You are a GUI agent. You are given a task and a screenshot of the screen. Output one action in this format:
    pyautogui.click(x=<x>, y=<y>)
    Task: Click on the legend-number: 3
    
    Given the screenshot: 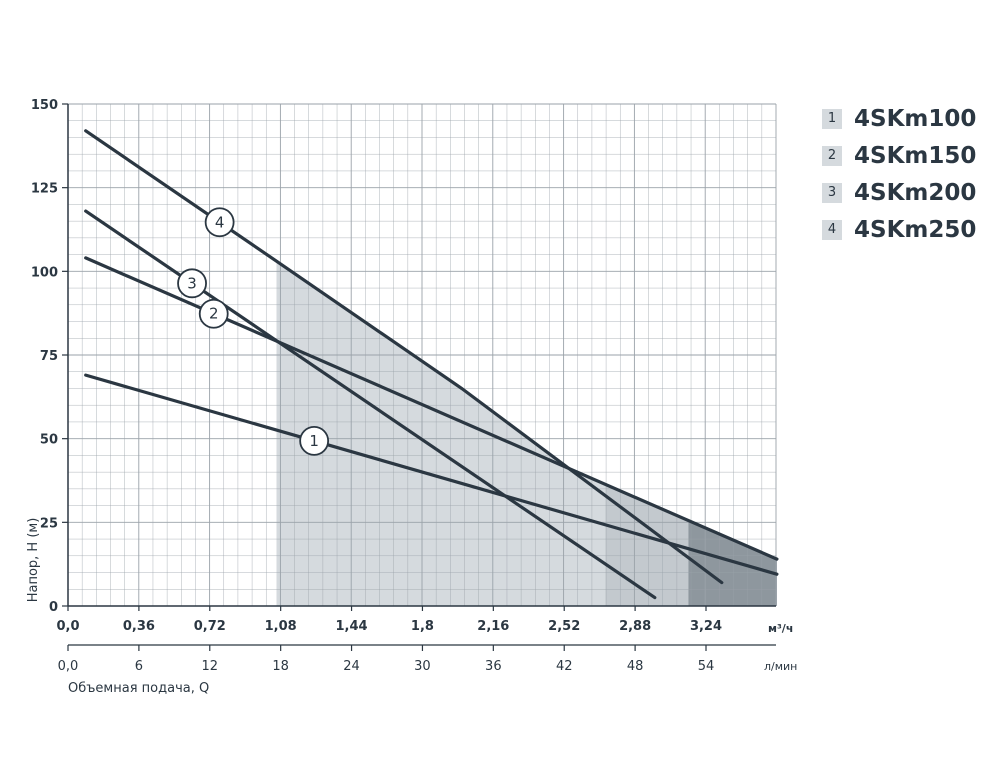 What is the action you would take?
    pyautogui.click(x=832, y=192)
    